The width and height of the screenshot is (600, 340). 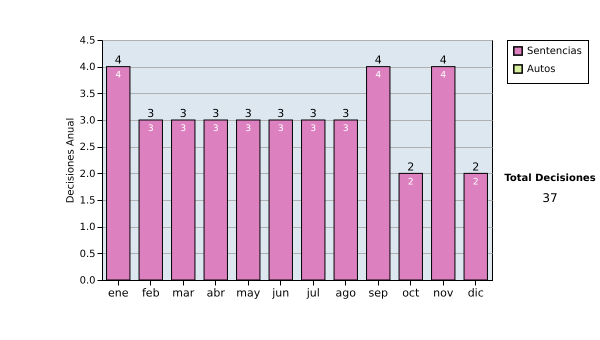 I want to click on x-tick-label: ago, so click(x=346, y=293).